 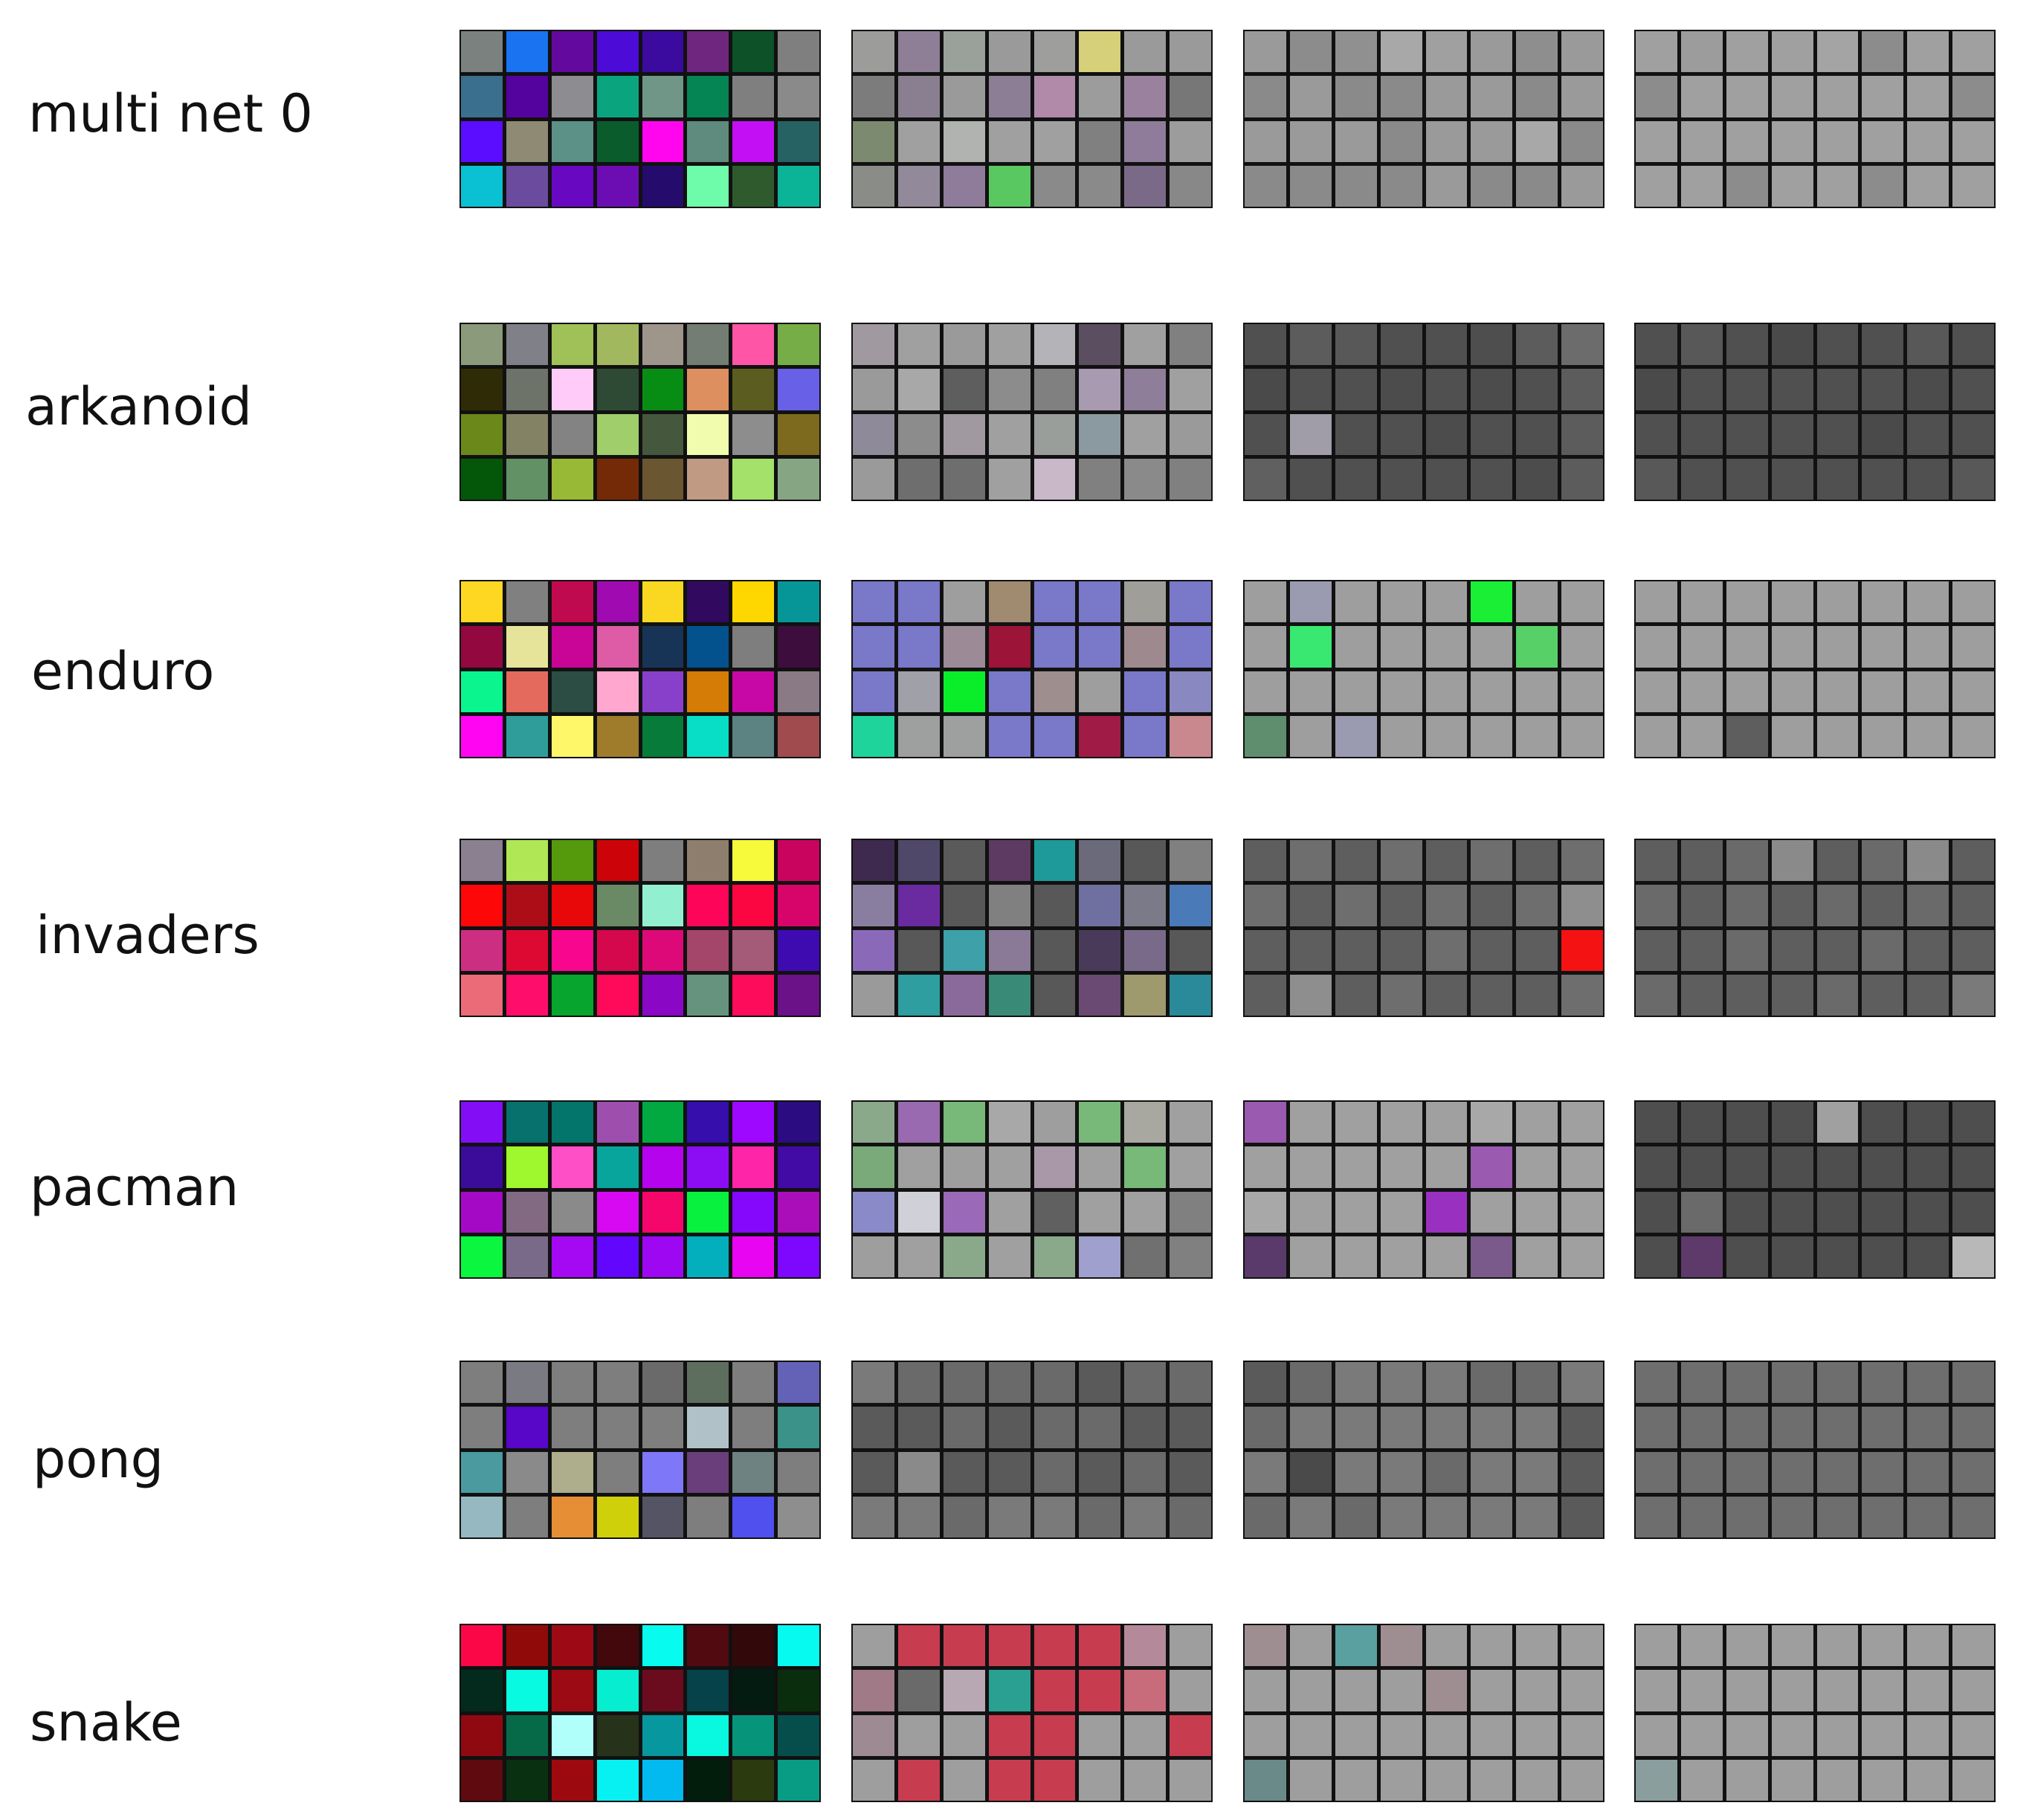 What do you see at coordinates (138, 406) in the screenshot?
I see `row-label-arkanoid: arkanoid` at bounding box center [138, 406].